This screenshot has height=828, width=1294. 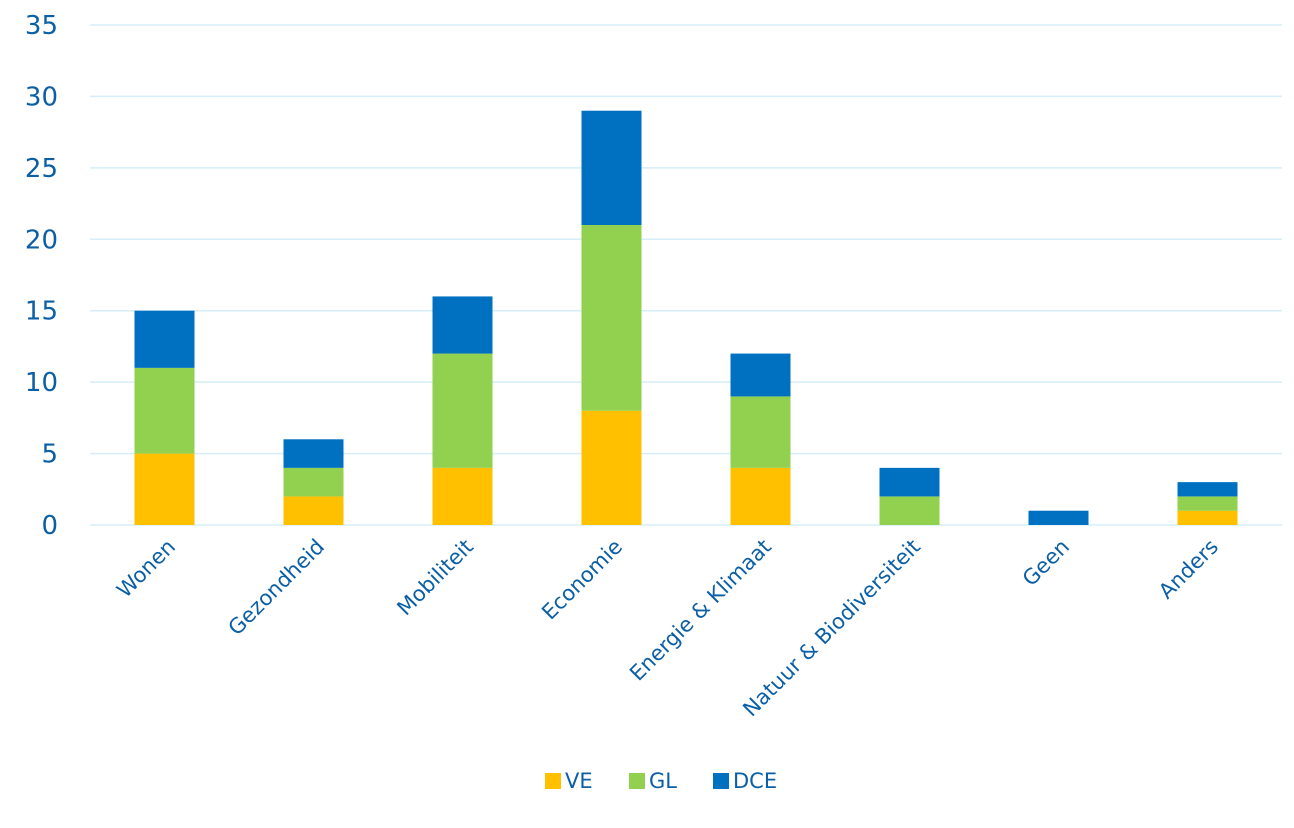 I want to click on x-tick-label: Gezondheid, so click(x=276, y=587).